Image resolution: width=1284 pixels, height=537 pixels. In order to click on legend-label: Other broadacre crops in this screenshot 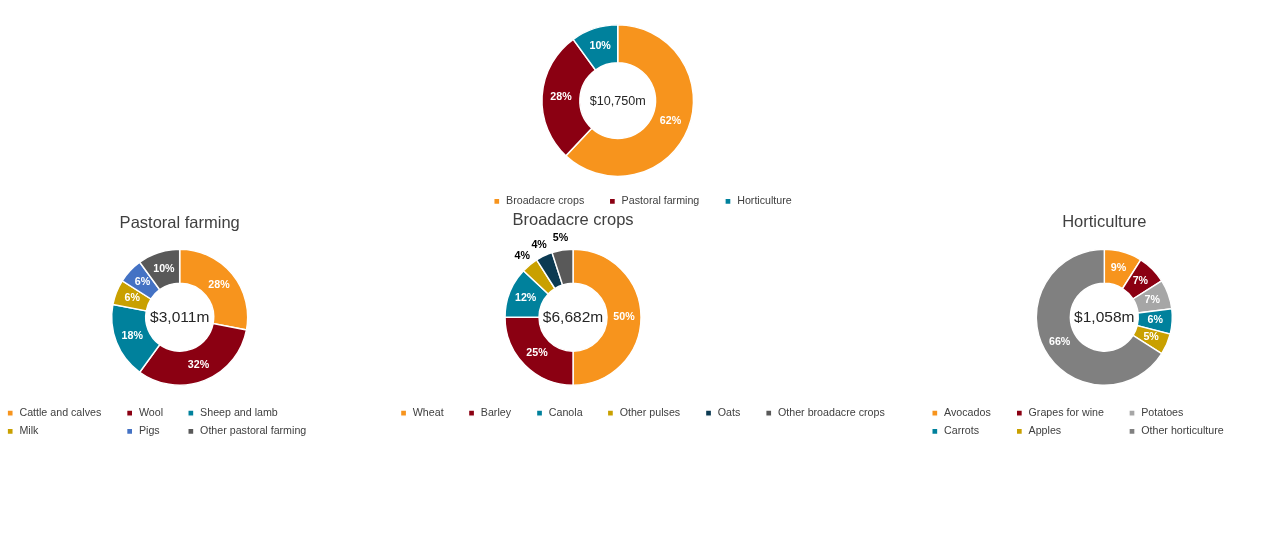, I will do `click(831, 411)`.